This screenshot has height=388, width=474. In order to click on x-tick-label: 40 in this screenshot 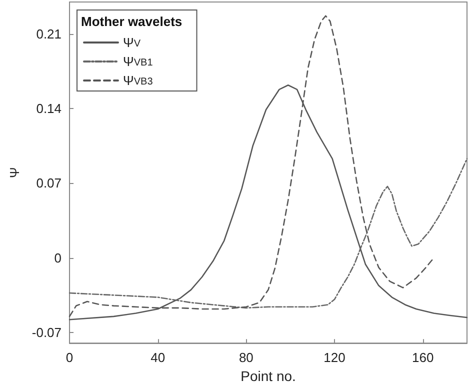, I will do `click(158, 358)`.